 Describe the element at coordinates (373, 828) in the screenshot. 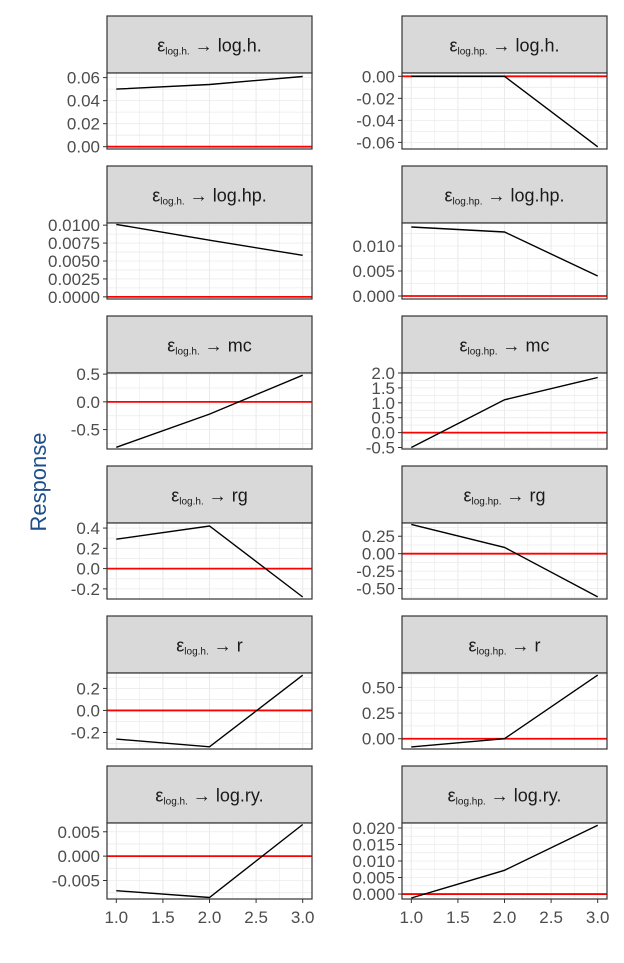

I see `y-tick-label: 0.020` at that location.